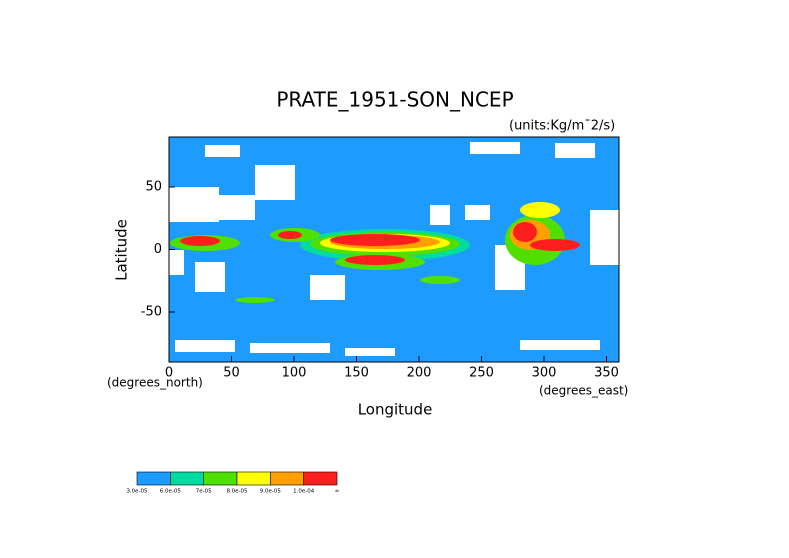  Describe the element at coordinates (153, 187) in the screenshot. I see `y-tick-label: 50` at that location.